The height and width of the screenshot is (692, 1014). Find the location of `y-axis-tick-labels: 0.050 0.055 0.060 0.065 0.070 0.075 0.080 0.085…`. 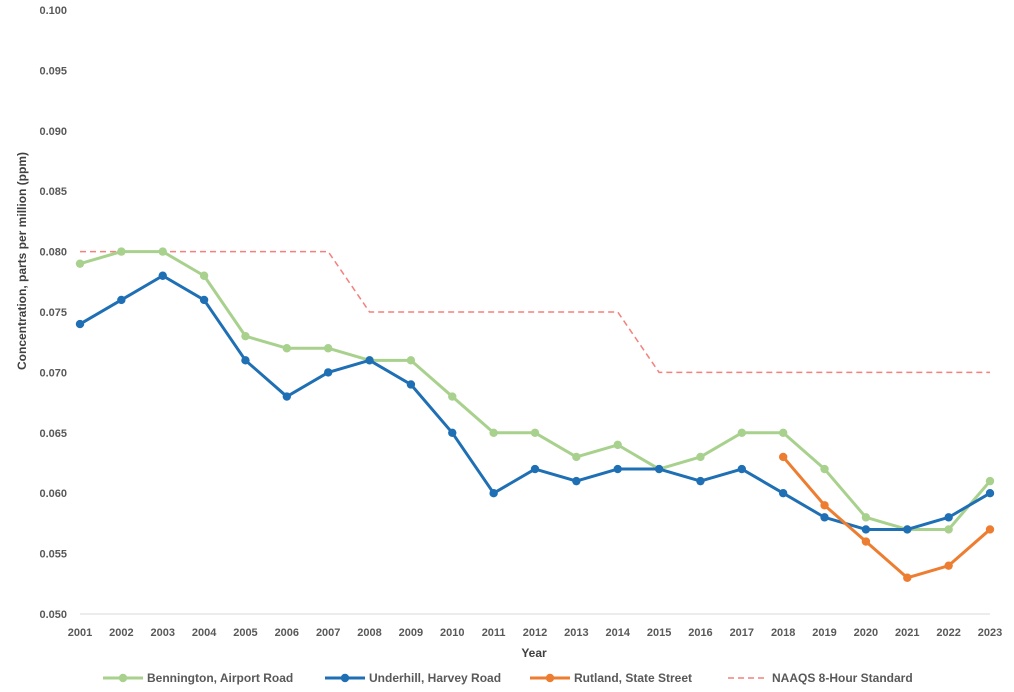

y-axis-tick-labels: 0.050 0.055 0.060 0.065 0.070 0.075 0.080 0.085… is located at coordinates (53, 313).